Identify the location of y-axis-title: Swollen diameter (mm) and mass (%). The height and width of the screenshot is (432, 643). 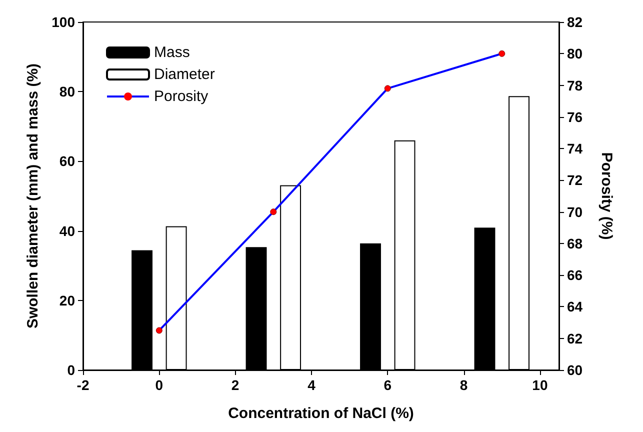
(33, 196).